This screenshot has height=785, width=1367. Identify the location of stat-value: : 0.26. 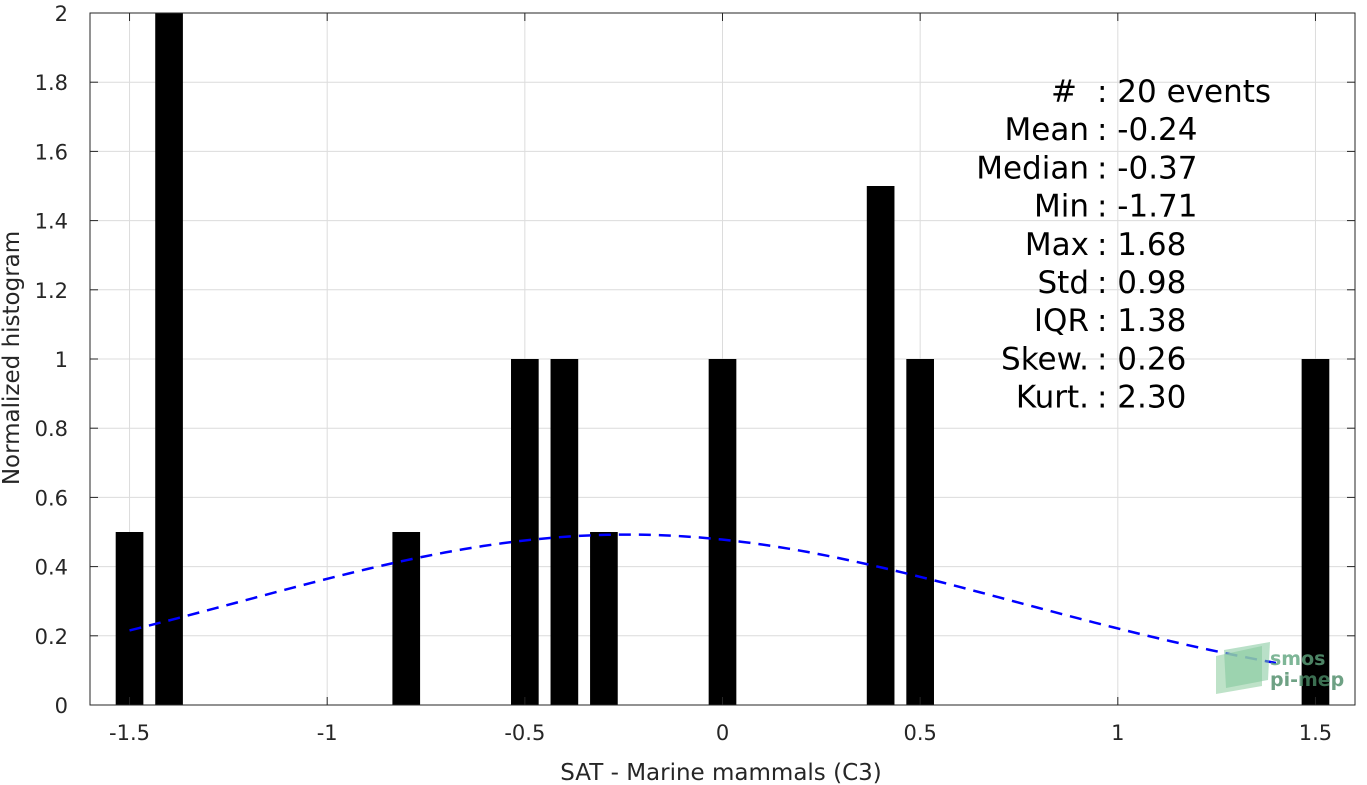
(1141, 359).